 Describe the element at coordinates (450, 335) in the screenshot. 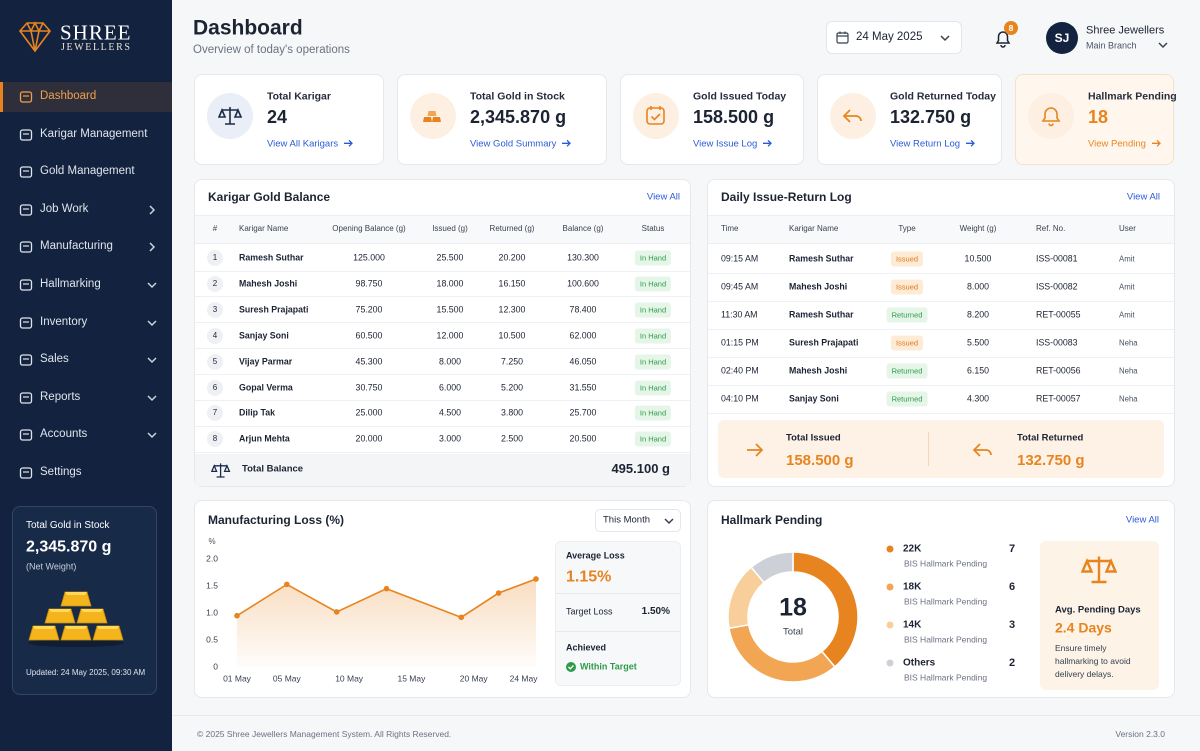

I see `cell: 12.000` at that location.